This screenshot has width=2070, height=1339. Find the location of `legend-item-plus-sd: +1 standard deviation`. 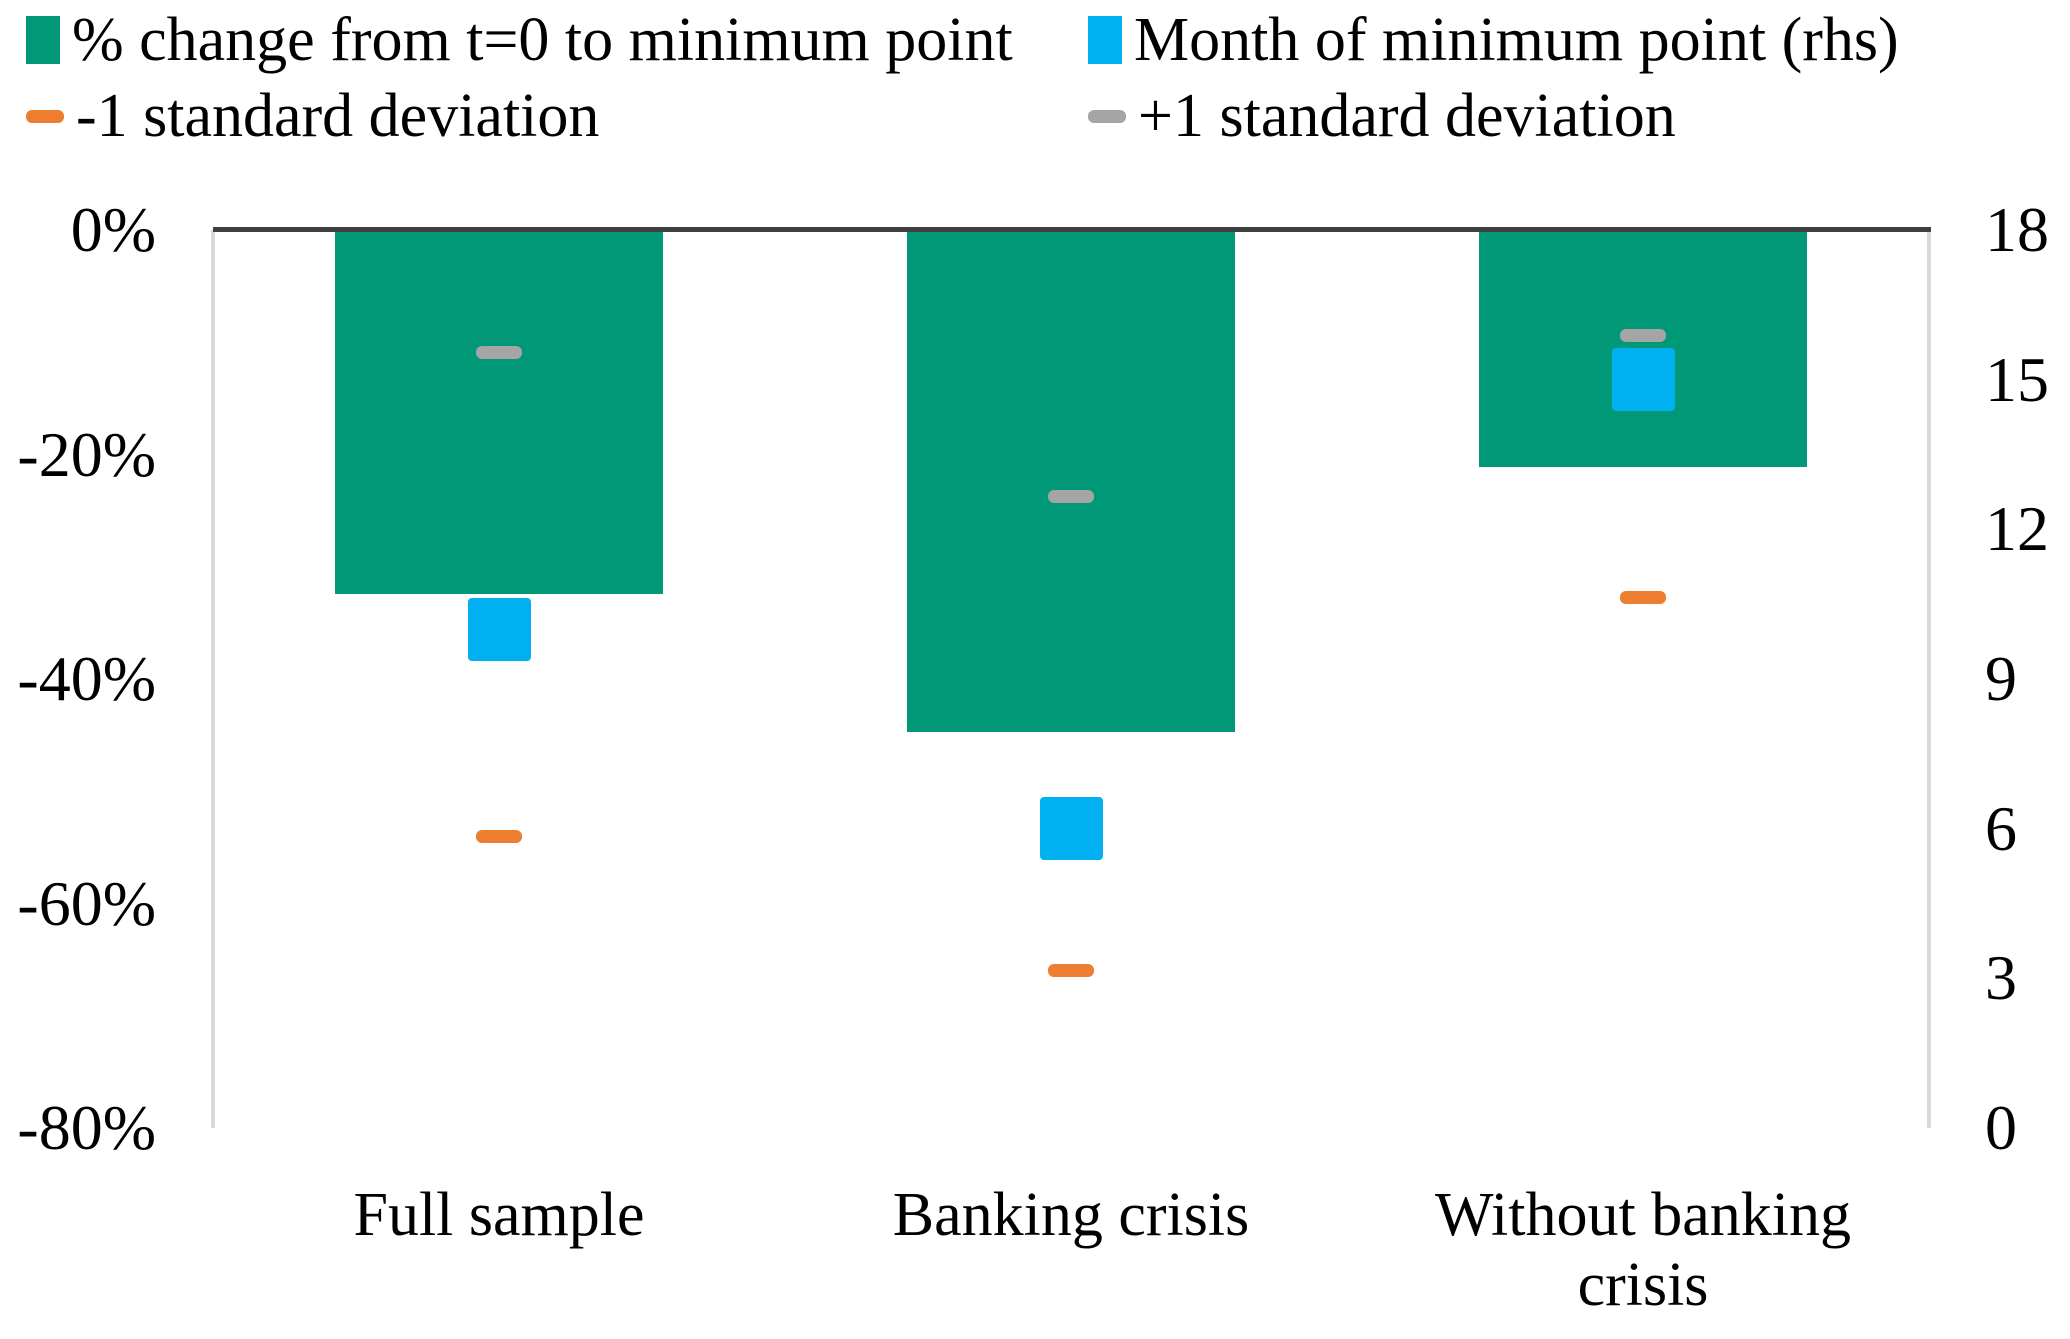

legend-item-plus-sd: +1 standard deviation is located at coordinates (1382, 116).